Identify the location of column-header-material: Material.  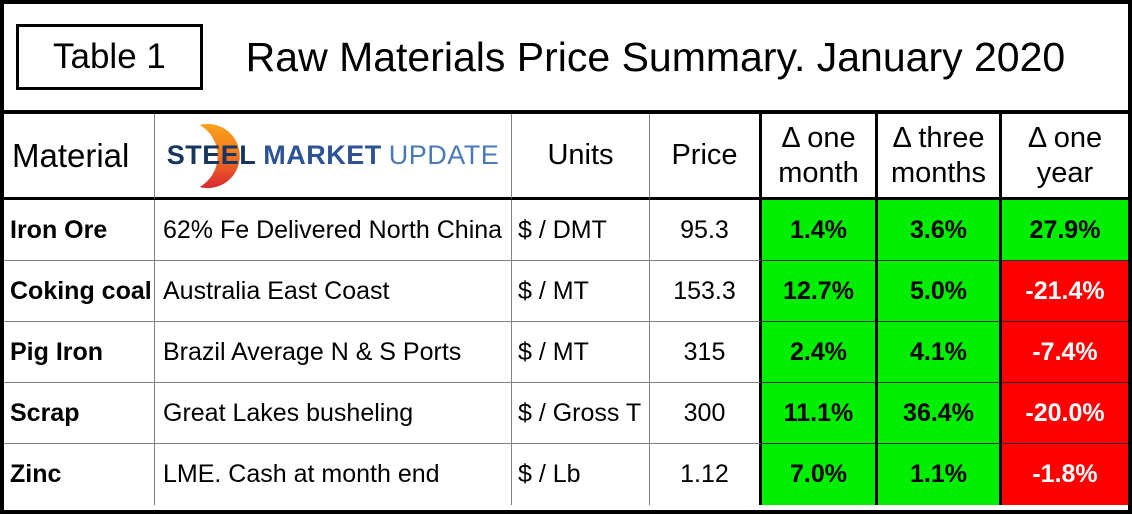
(79, 157).